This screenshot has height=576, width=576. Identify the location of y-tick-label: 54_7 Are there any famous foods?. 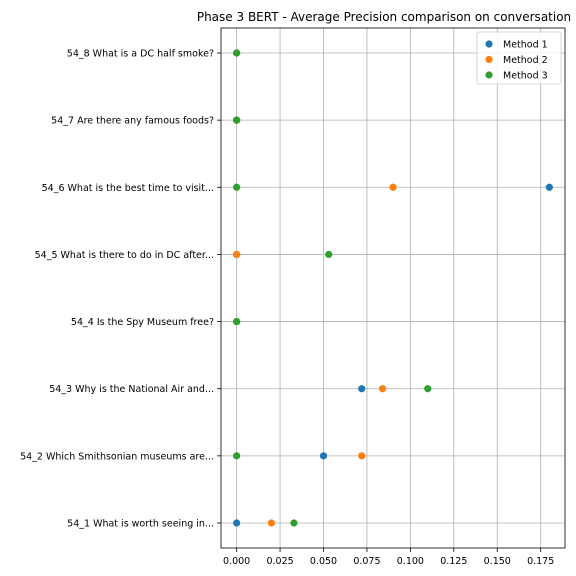
(132, 121).